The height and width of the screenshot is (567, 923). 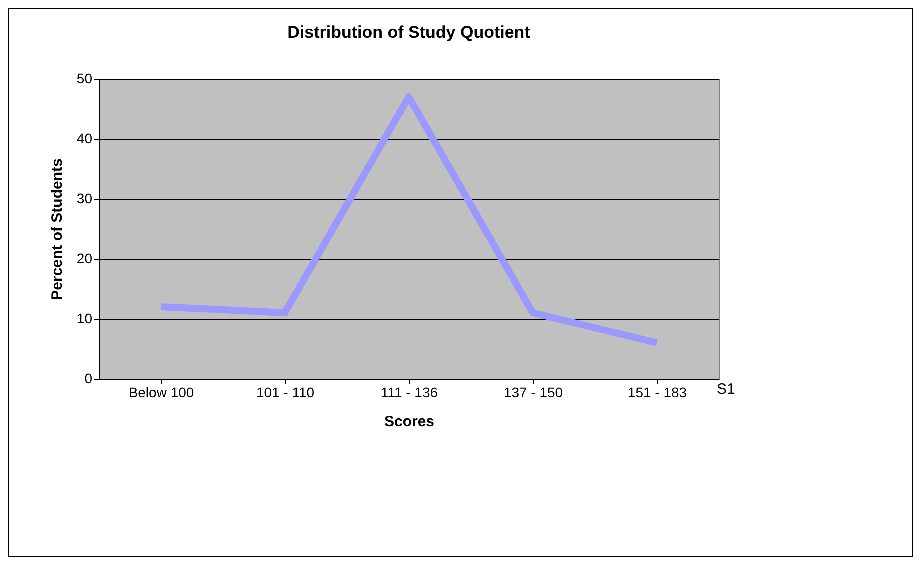 I want to click on x-axis-title: Scores, so click(x=409, y=422).